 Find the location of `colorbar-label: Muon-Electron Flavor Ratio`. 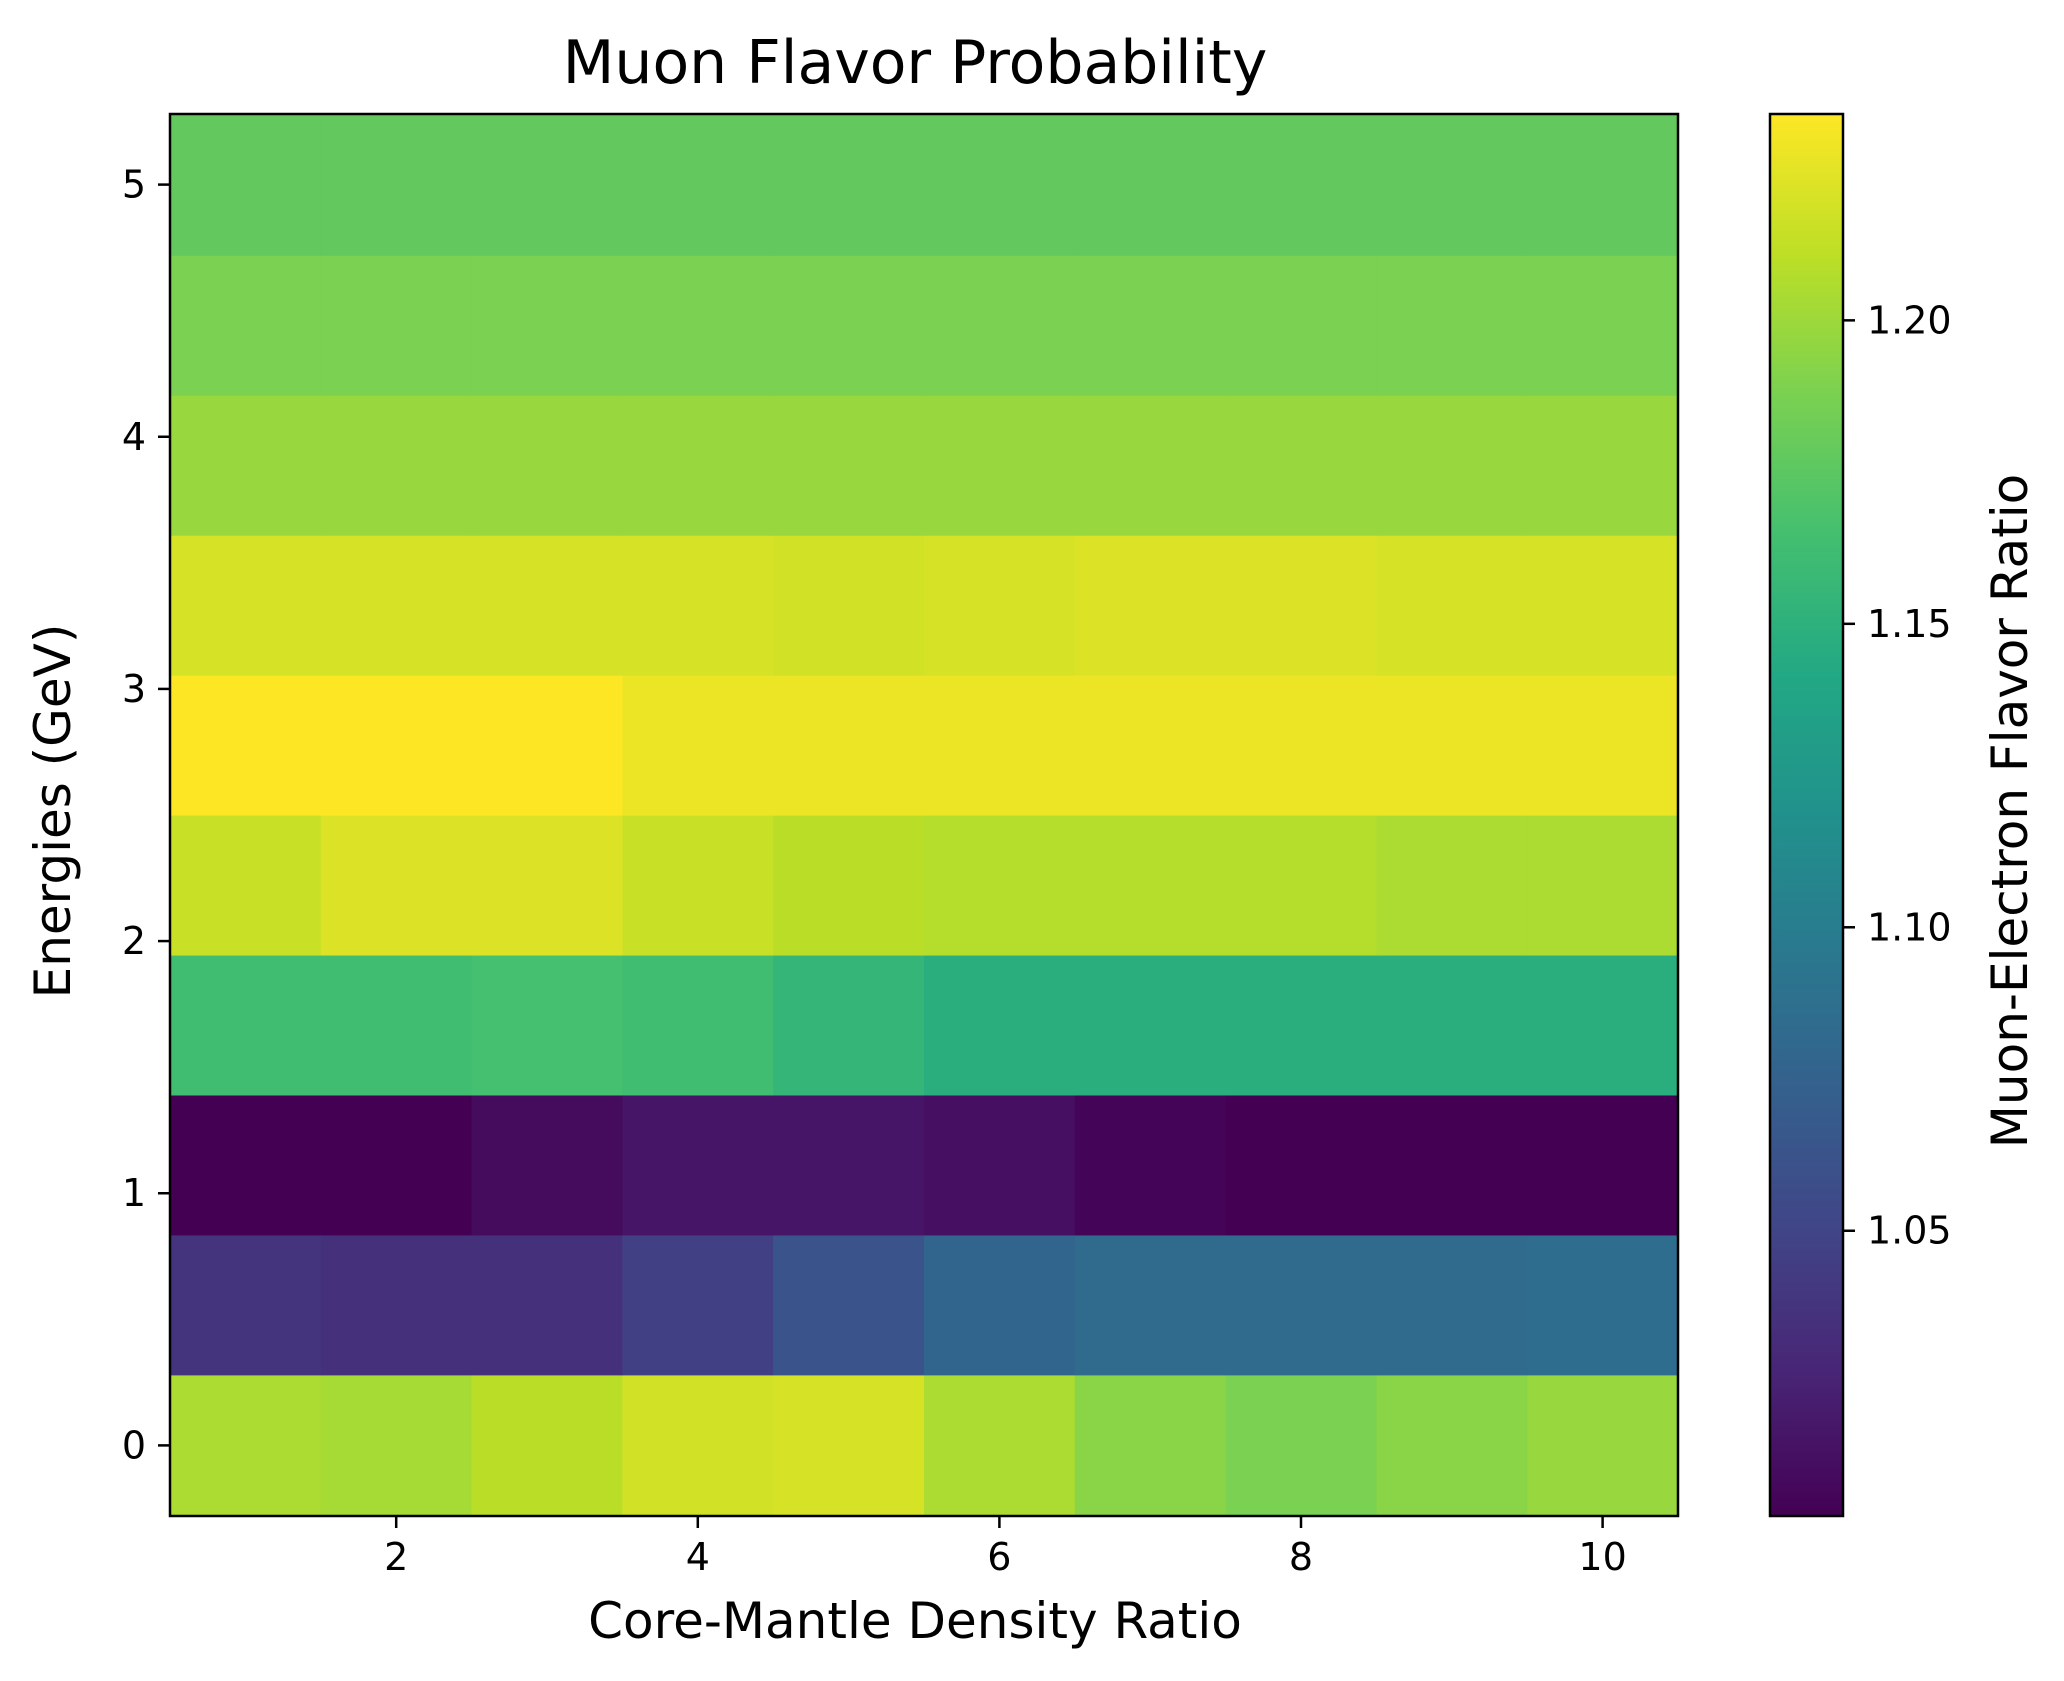

colorbar-label: Muon-Electron Flavor Ratio is located at coordinates (2010, 811).